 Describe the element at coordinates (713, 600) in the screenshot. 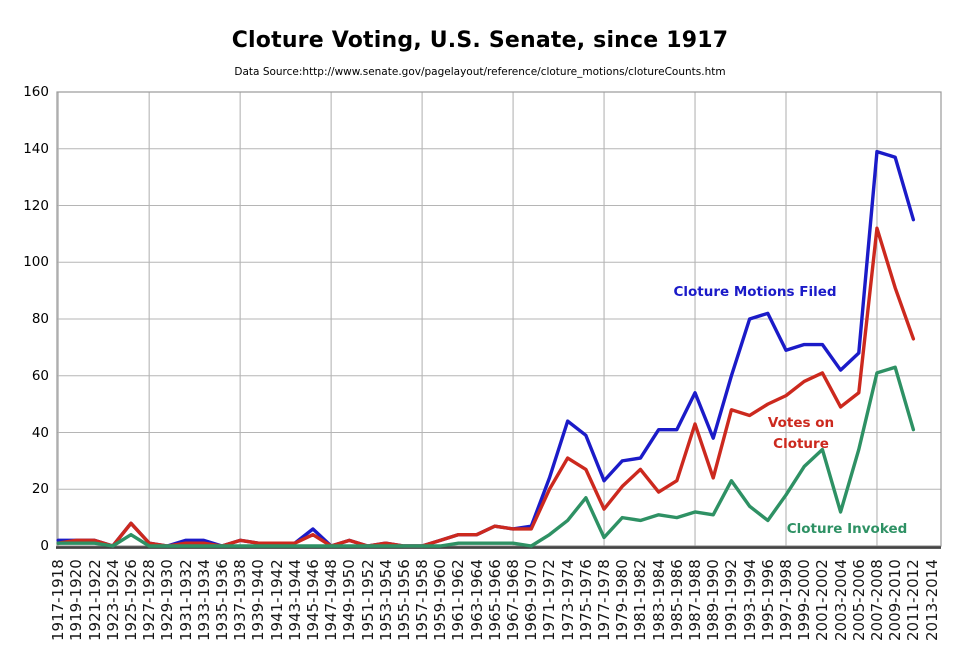

I see `x-tick-label-1989-1990: 1989-1990` at that location.